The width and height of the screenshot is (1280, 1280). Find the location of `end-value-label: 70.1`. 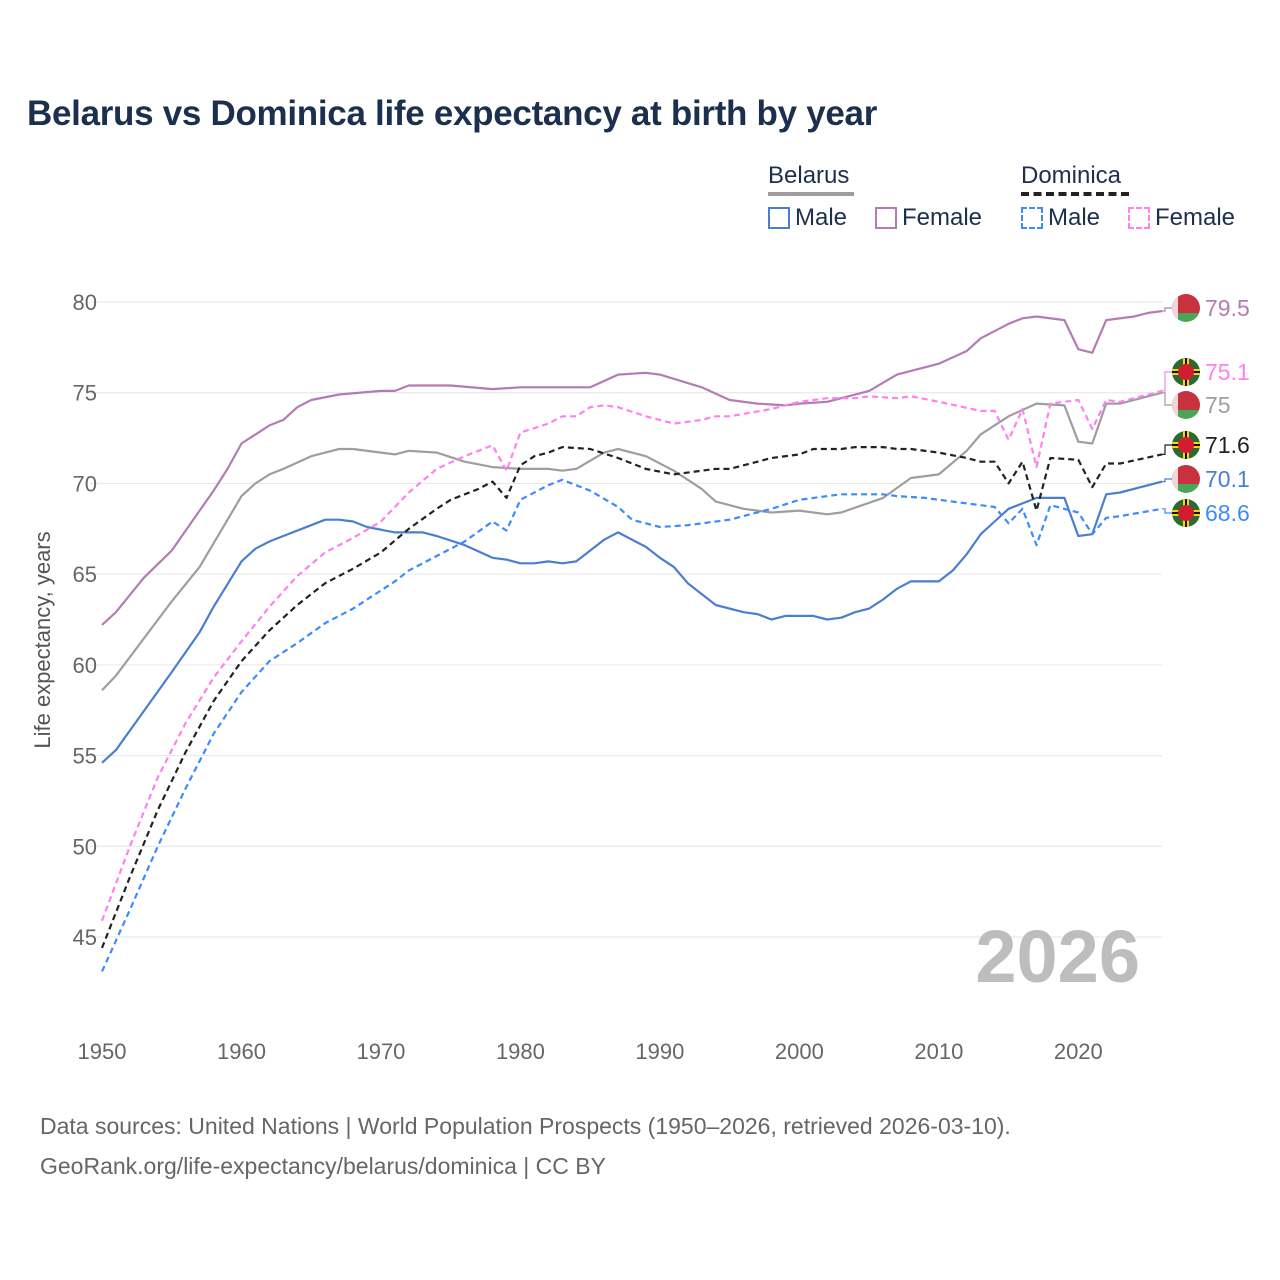

end-value-label: 70.1 is located at coordinates (1227, 479).